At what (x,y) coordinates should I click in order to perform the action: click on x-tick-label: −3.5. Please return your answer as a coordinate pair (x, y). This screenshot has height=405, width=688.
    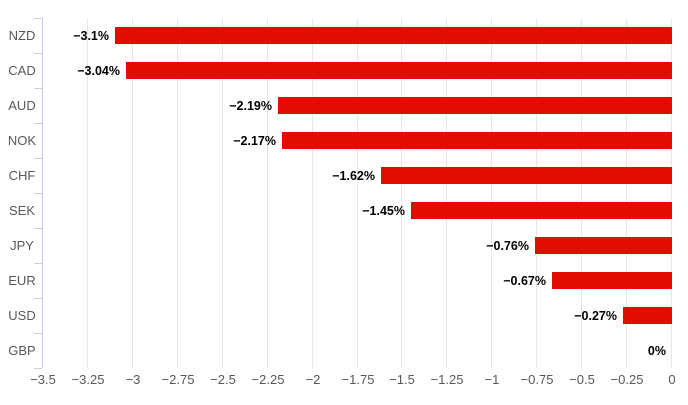
    Looking at the image, I should click on (43, 379).